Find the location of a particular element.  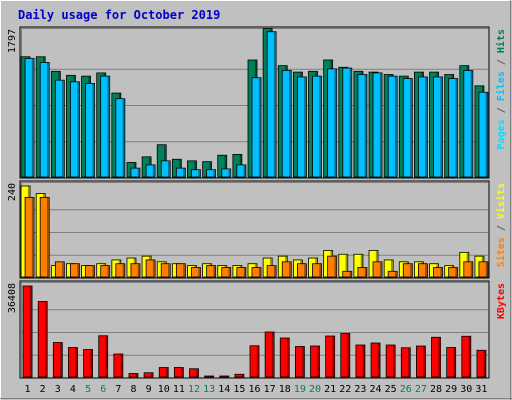

legend-entry: Pages is located at coordinates (501, 134).